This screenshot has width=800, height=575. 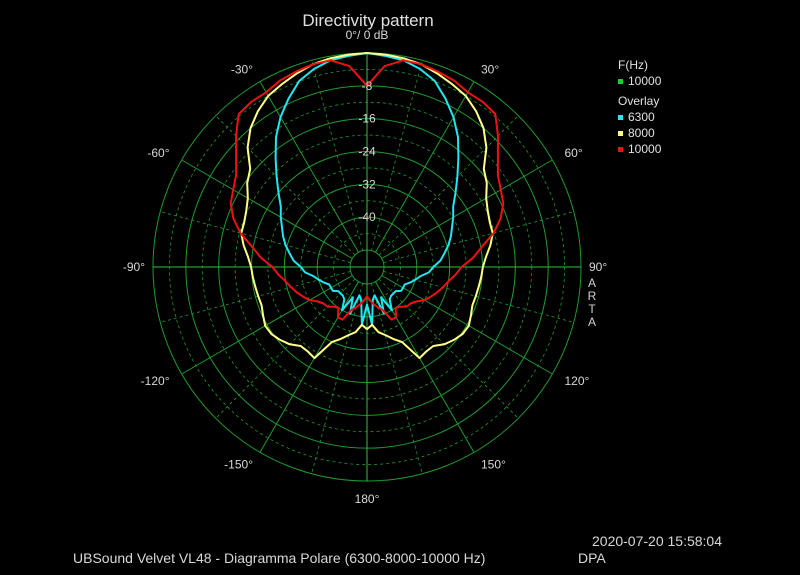 What do you see at coordinates (367, 119) in the screenshot?
I see `radial-tick-label: -16` at bounding box center [367, 119].